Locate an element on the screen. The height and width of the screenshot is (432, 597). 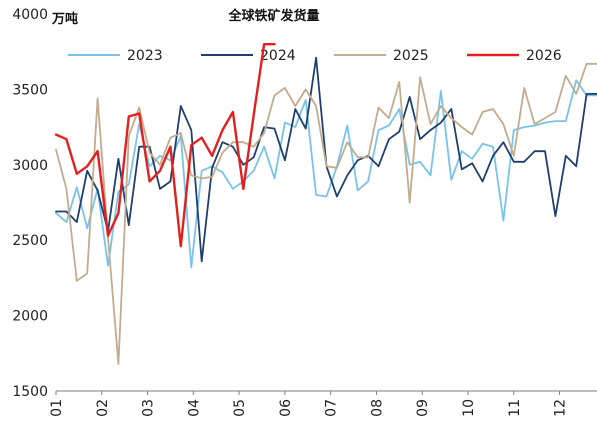
y-tick-label: 1500 is located at coordinates (30, 392).